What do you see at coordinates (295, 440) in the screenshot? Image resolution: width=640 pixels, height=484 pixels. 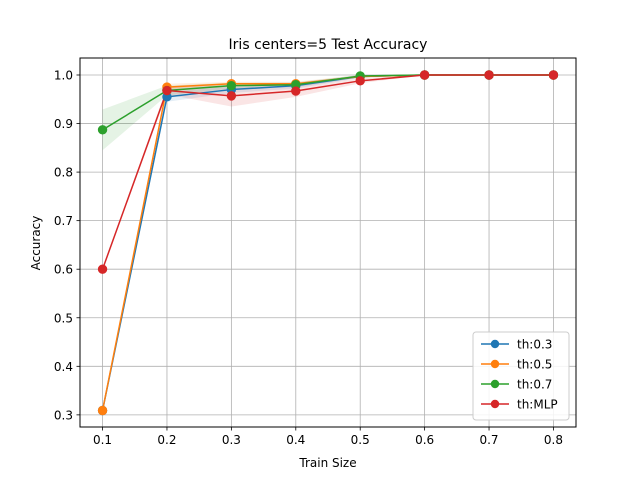 I see `x-tick-label: 0.4` at bounding box center [295, 440].